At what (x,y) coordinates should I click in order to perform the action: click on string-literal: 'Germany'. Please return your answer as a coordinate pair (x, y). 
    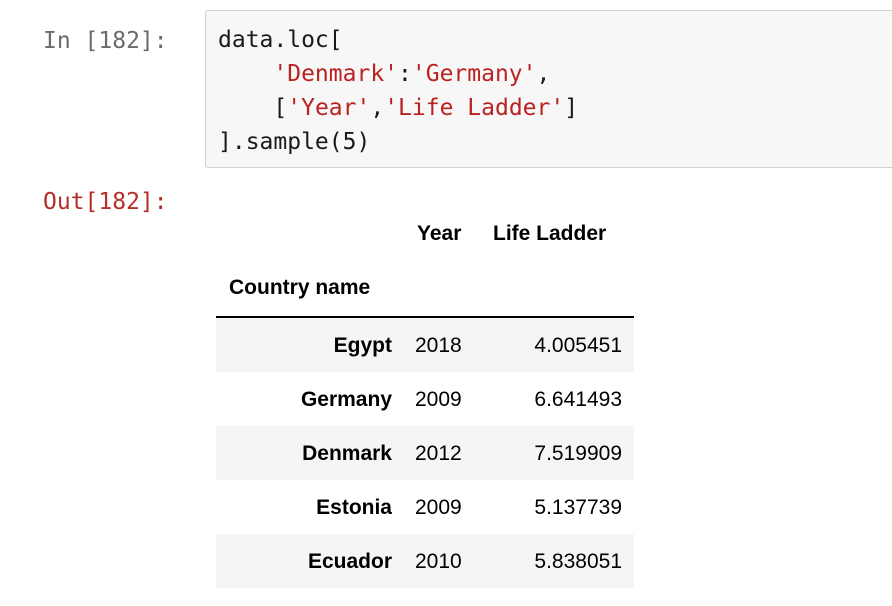
    Looking at the image, I should click on (474, 74).